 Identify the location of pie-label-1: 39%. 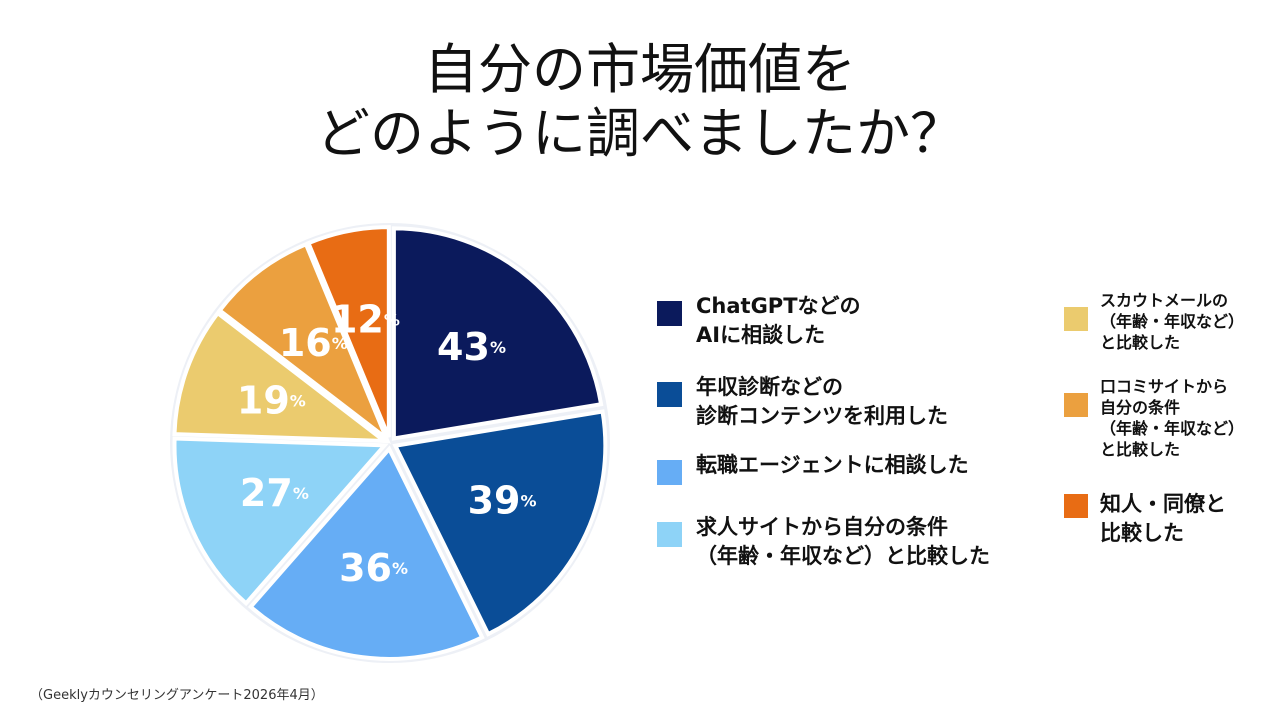
(502, 501).